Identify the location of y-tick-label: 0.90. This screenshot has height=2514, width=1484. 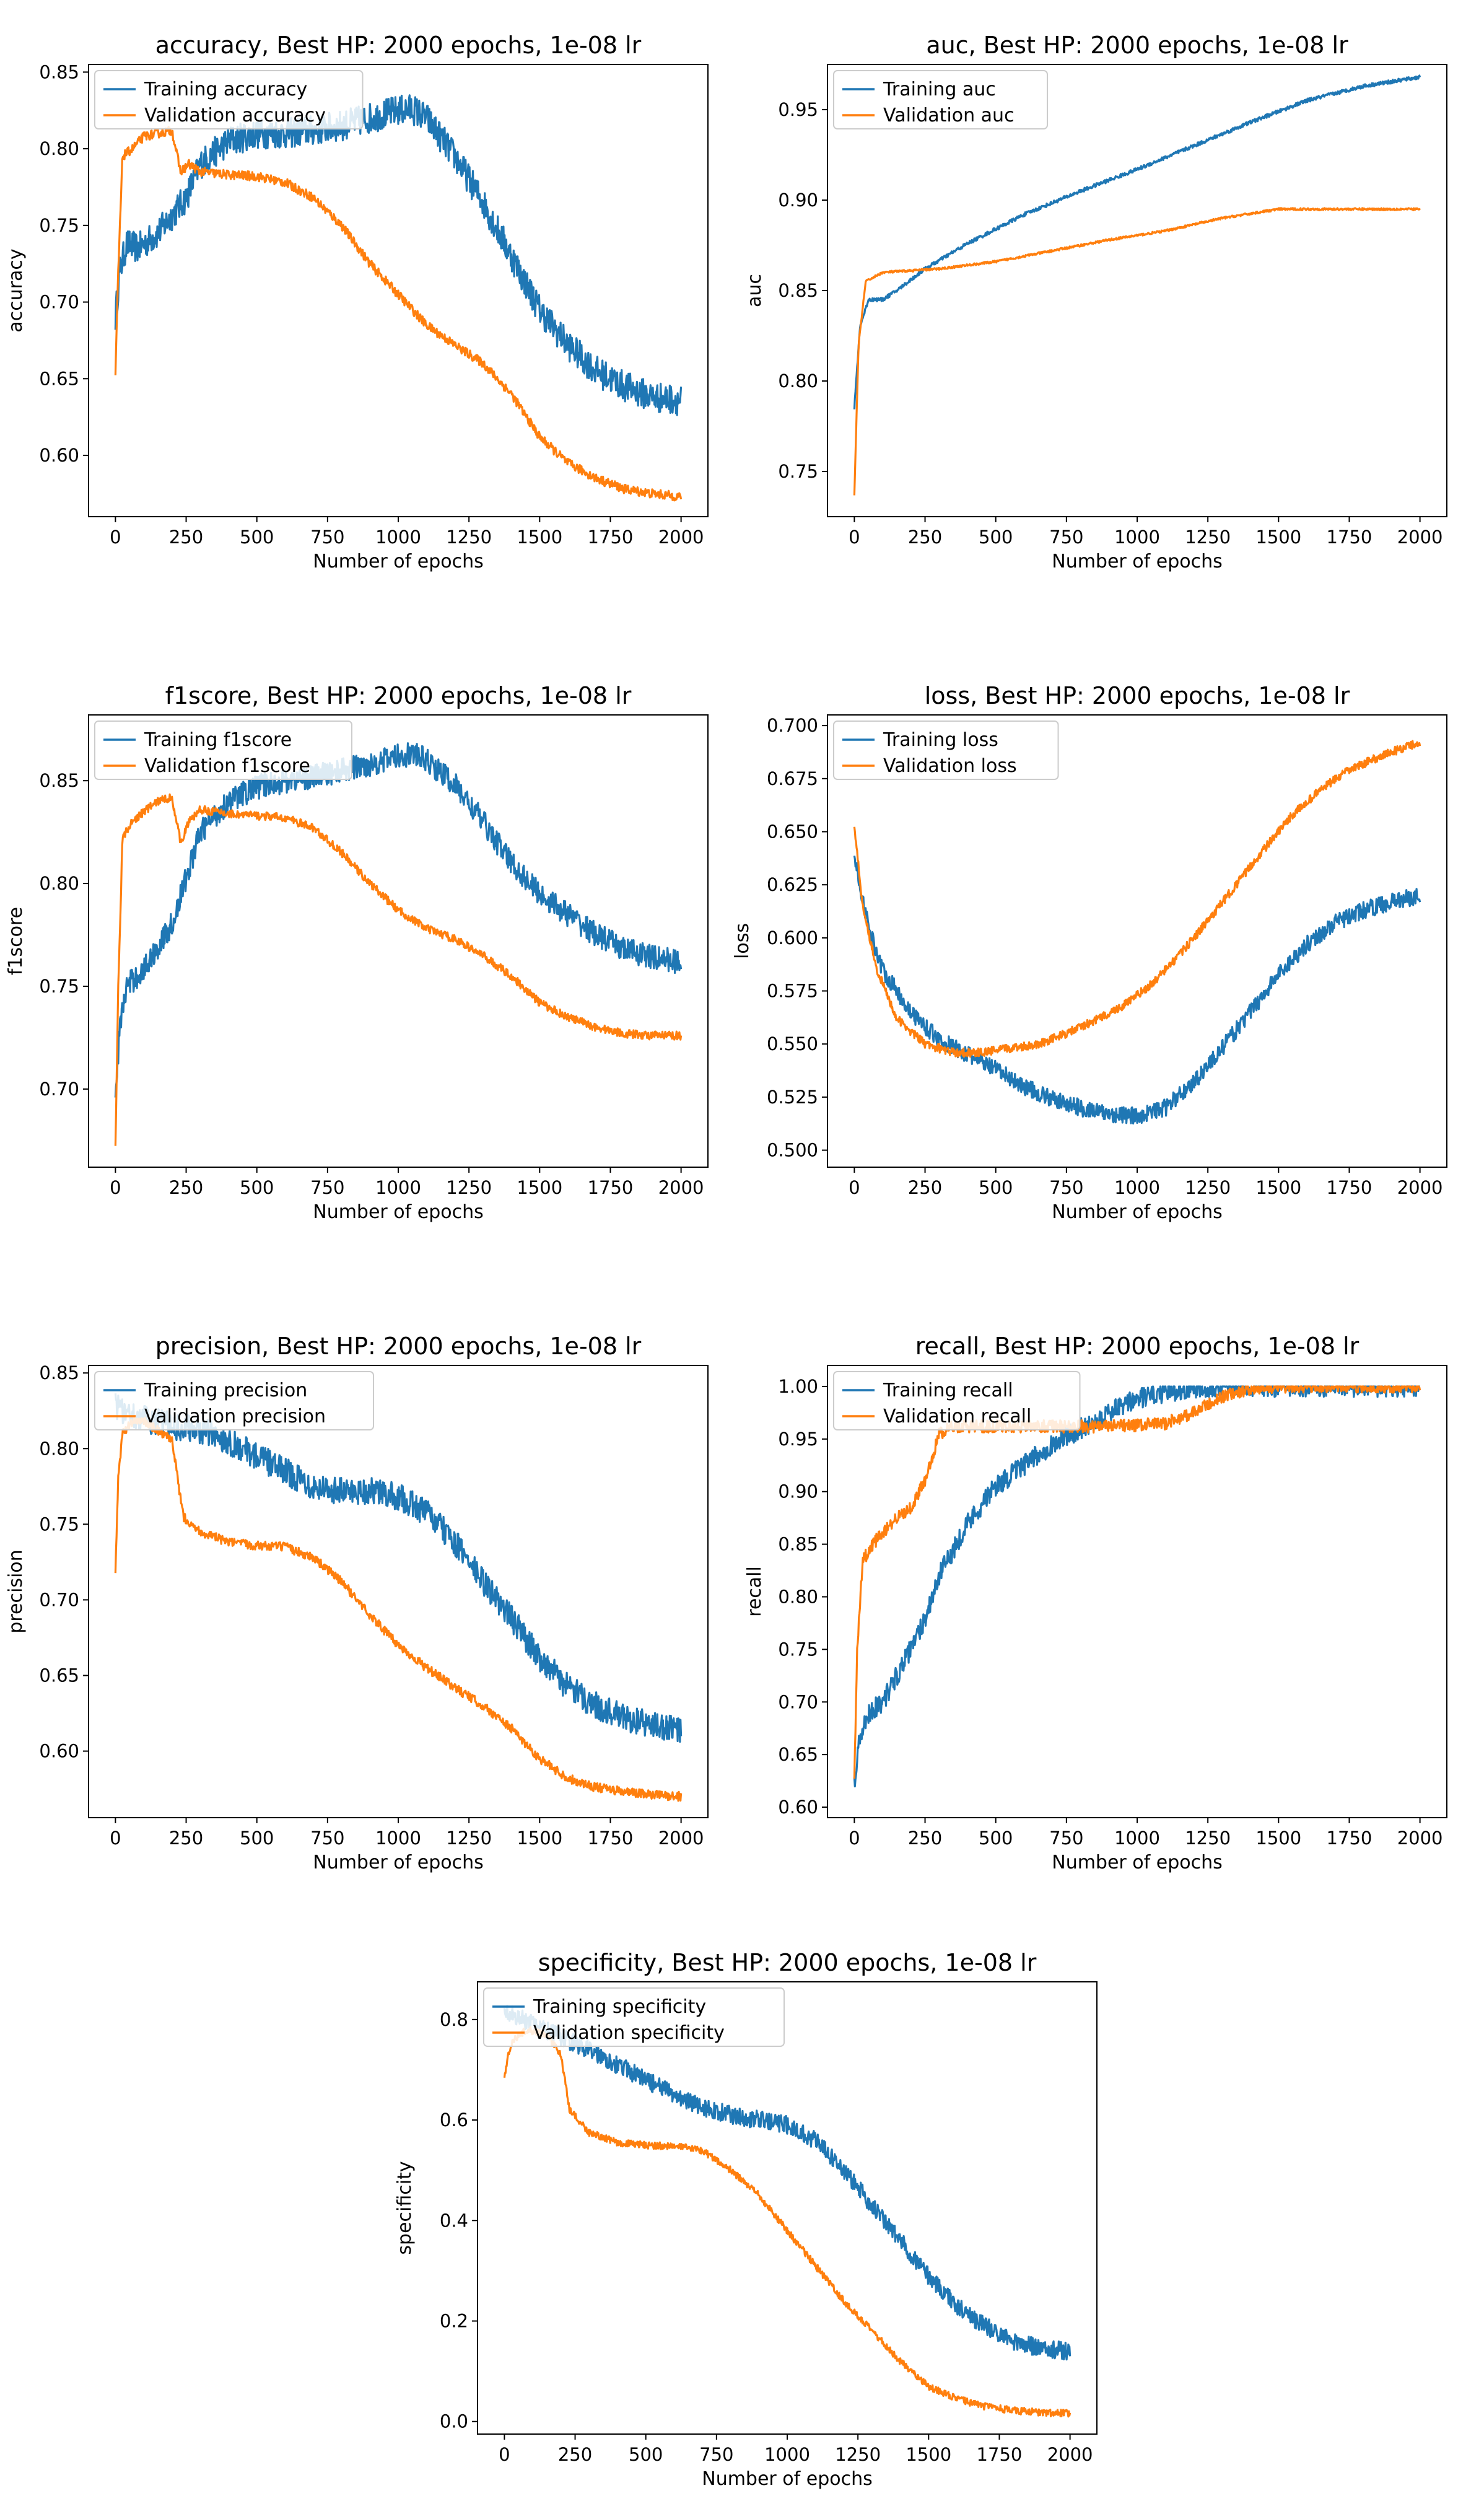
(798, 201).